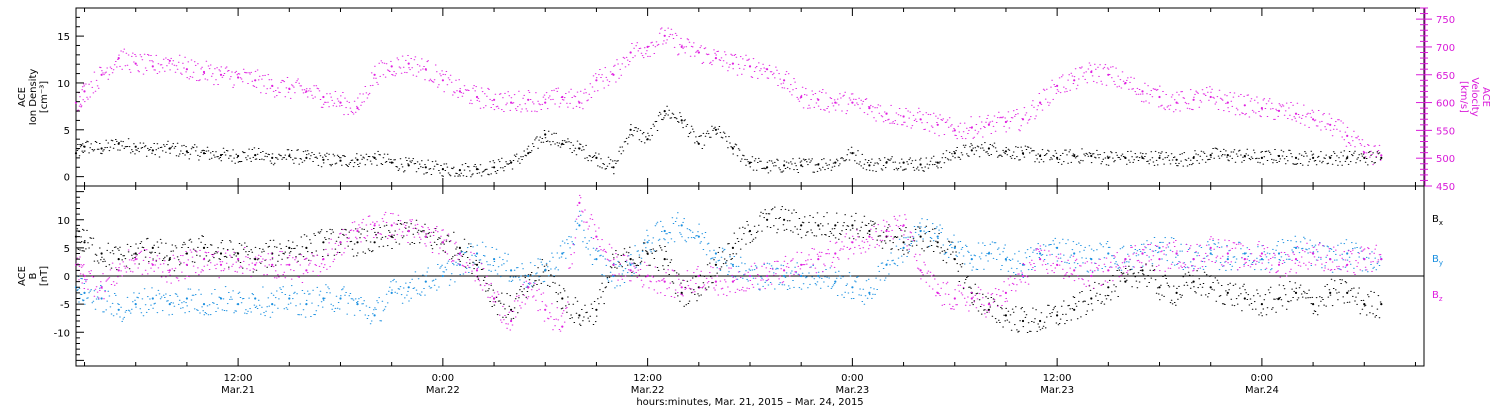 The image size is (1500, 410). Describe the element at coordinates (1437, 260) in the screenshot. I see `legend-entry: By` at that location.